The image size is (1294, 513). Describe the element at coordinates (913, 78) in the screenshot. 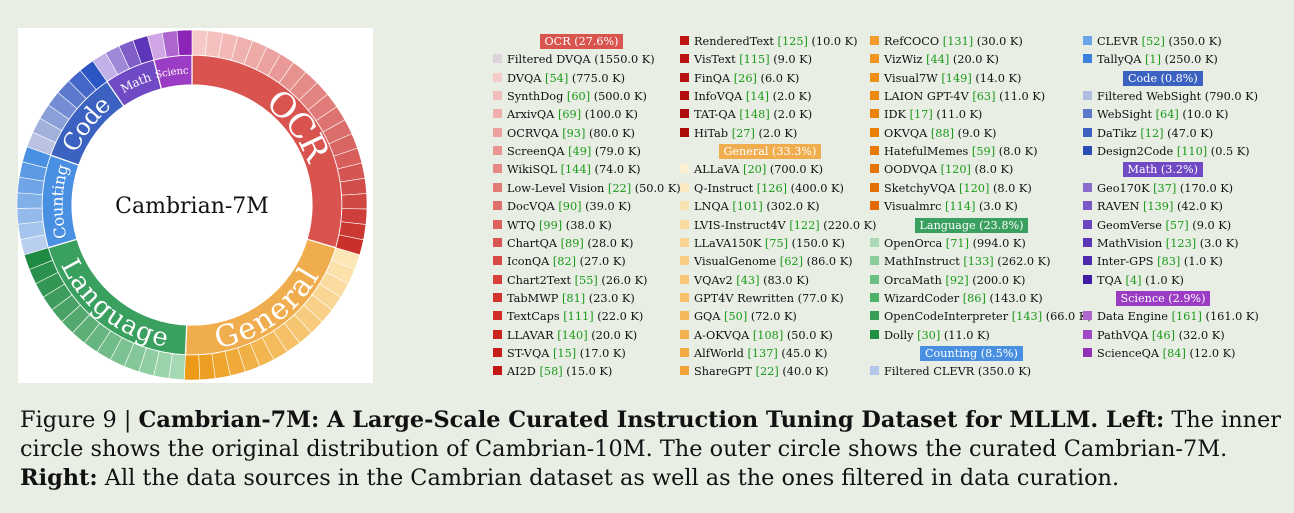

I see `legend-item-name: Visual7W` at that location.